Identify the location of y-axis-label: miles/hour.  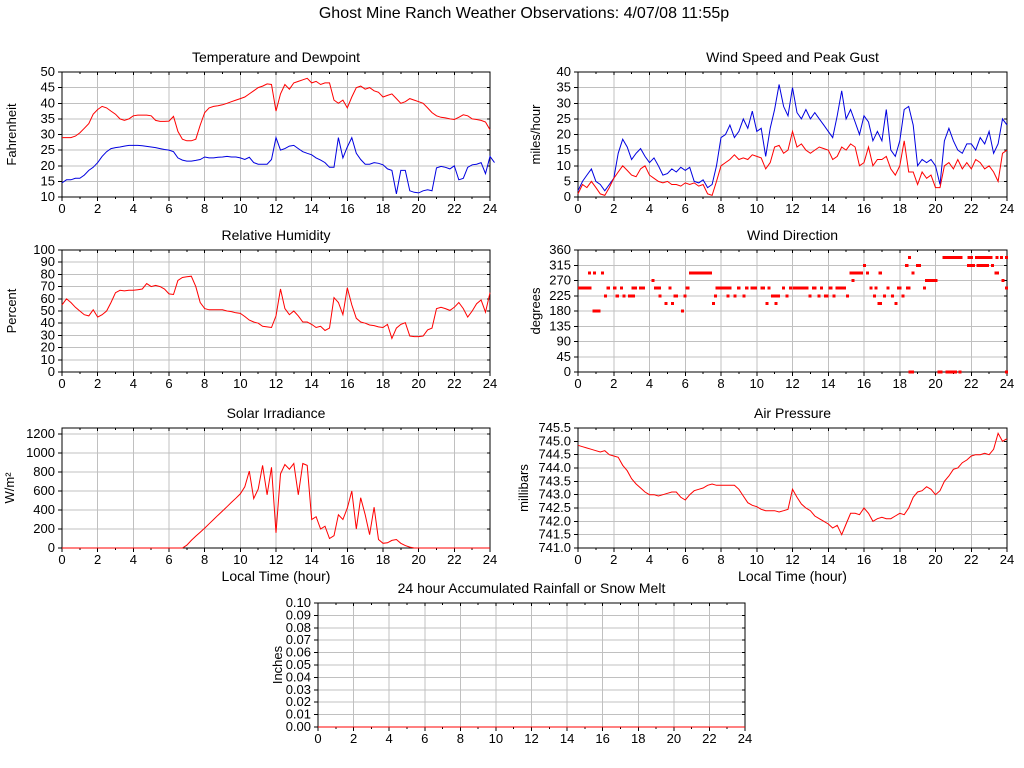
(535, 134).